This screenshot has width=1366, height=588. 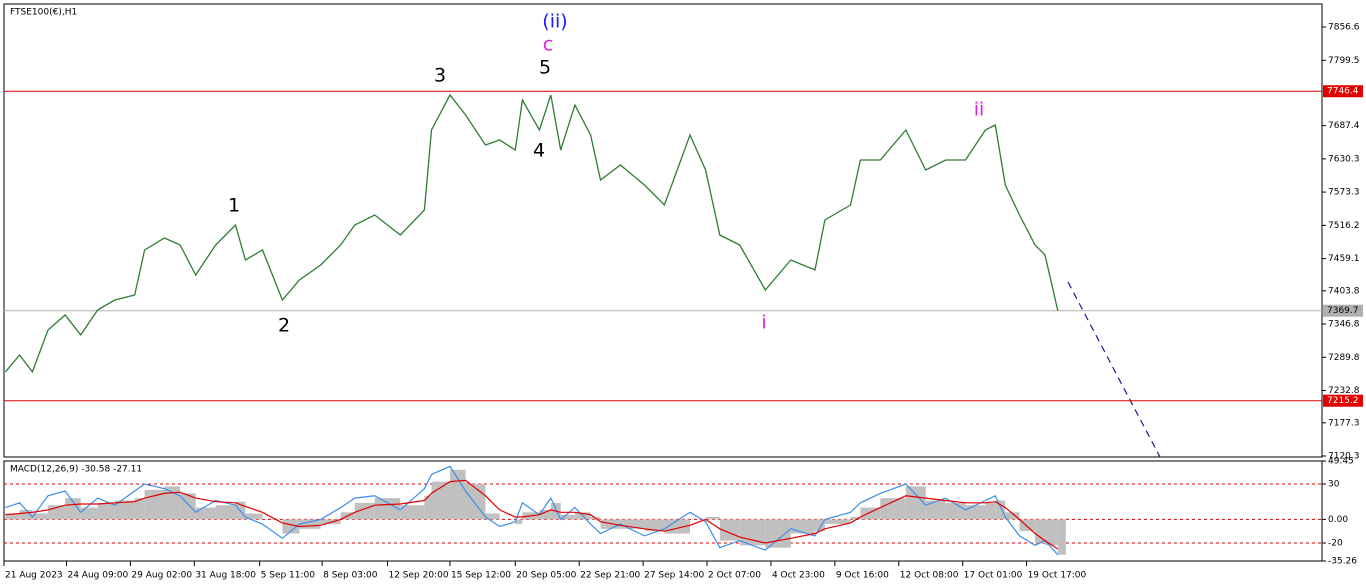 I want to click on x-tick-label: 19 Oct 17:00, so click(x=1057, y=576).